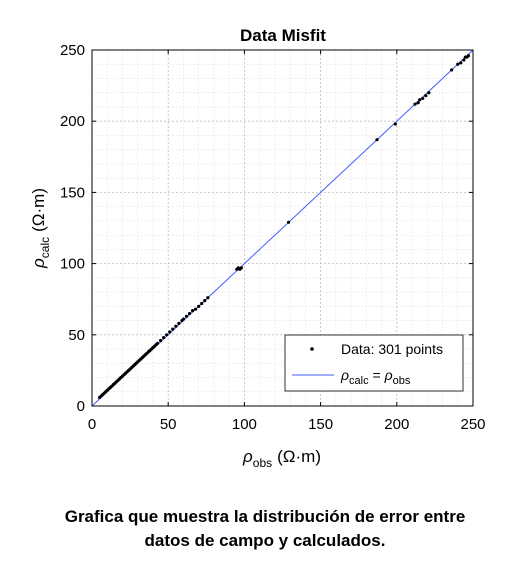 Image resolution: width=530 pixels, height=575 pixels. What do you see at coordinates (344, 375) in the screenshot?
I see `legend-lhs-symbol: ρ` at bounding box center [344, 375].